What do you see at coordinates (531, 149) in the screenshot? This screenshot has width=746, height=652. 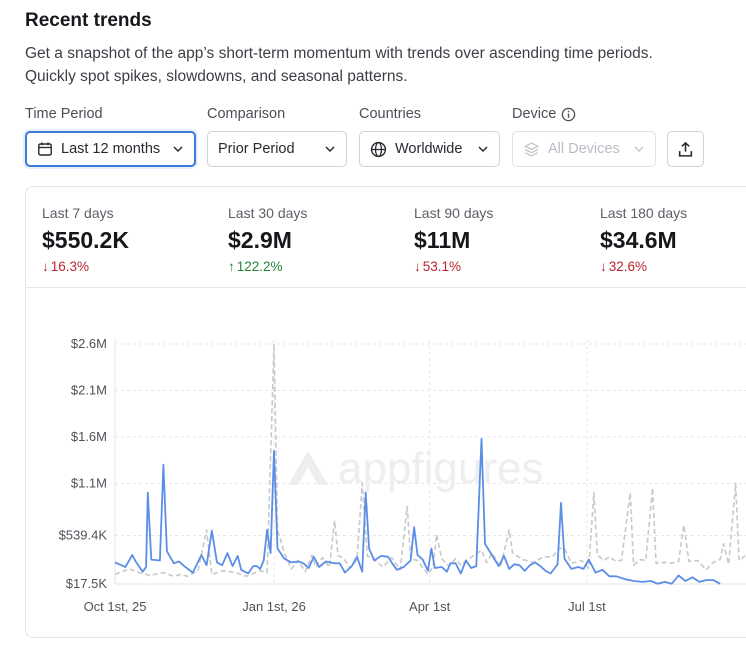 I see `layers-icon` at bounding box center [531, 149].